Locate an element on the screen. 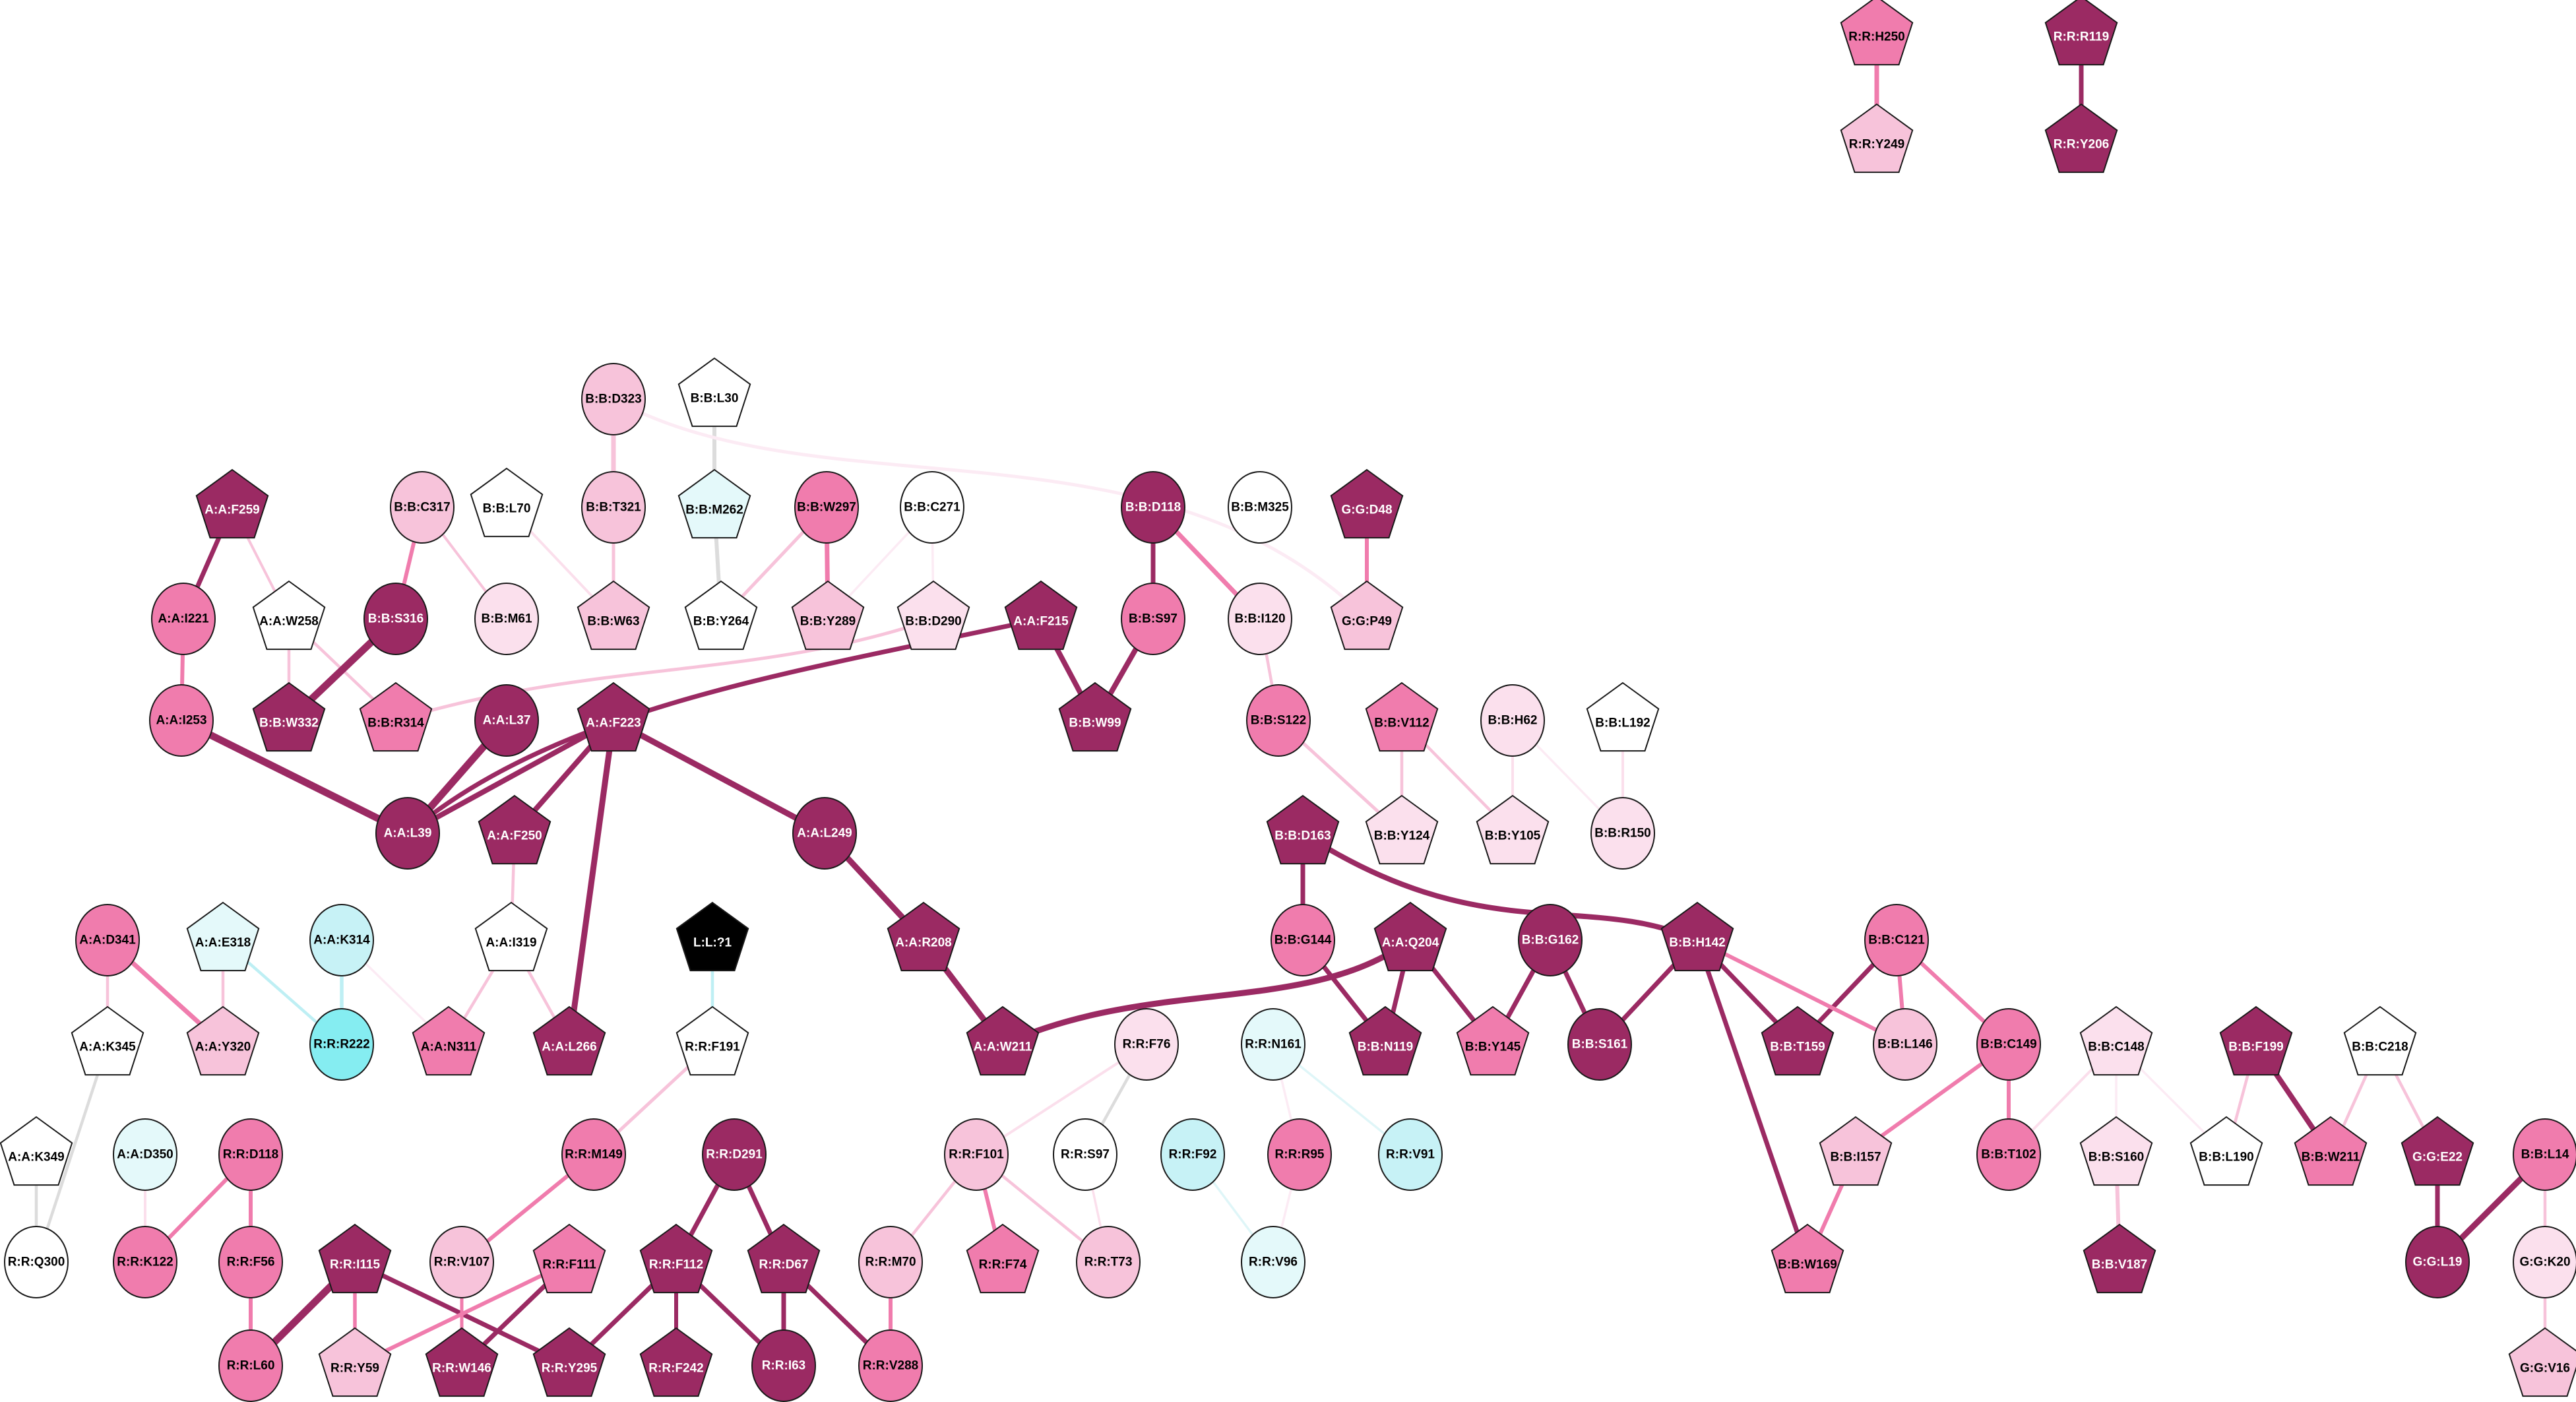 The image size is (2576, 1402). edge-a-a-f223--a-a-l39 is located at coordinates (511, 777).